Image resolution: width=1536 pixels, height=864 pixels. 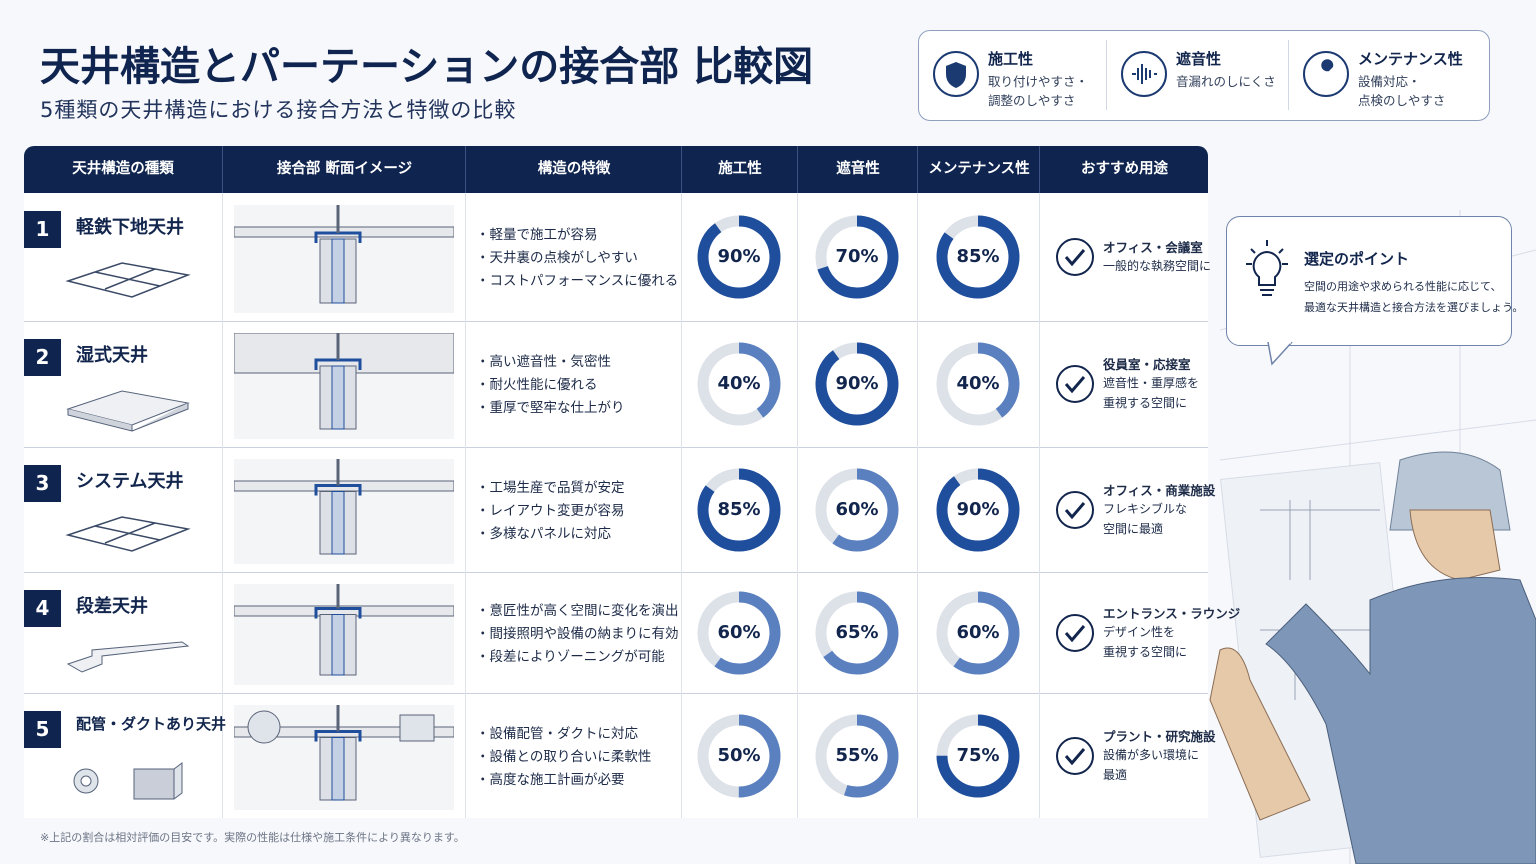 What do you see at coordinates (1357, 259) in the screenshot?
I see `point-title: 選定のポイント` at bounding box center [1357, 259].